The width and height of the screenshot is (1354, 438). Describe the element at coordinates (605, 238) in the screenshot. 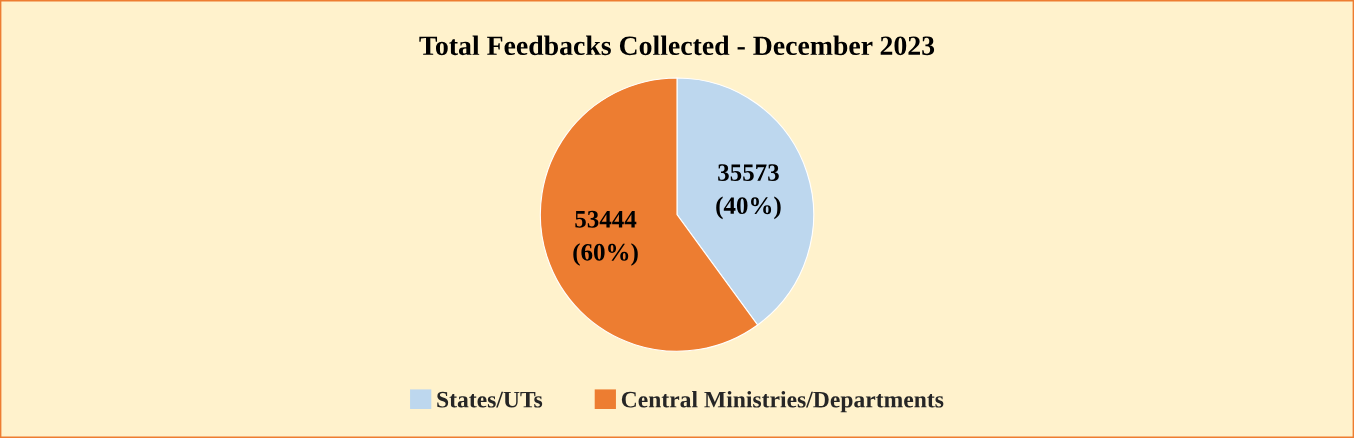

I see `data-label: 53444 (60%)` at that location.